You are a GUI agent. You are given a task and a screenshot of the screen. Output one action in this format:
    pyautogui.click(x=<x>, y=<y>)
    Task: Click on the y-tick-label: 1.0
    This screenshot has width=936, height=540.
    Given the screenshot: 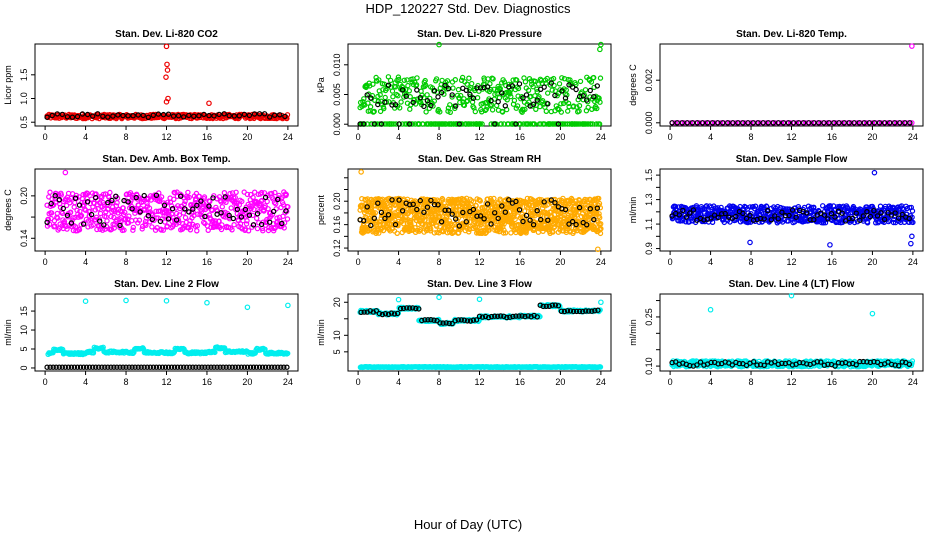 What is the action you would take?
    pyautogui.click(x=24, y=98)
    